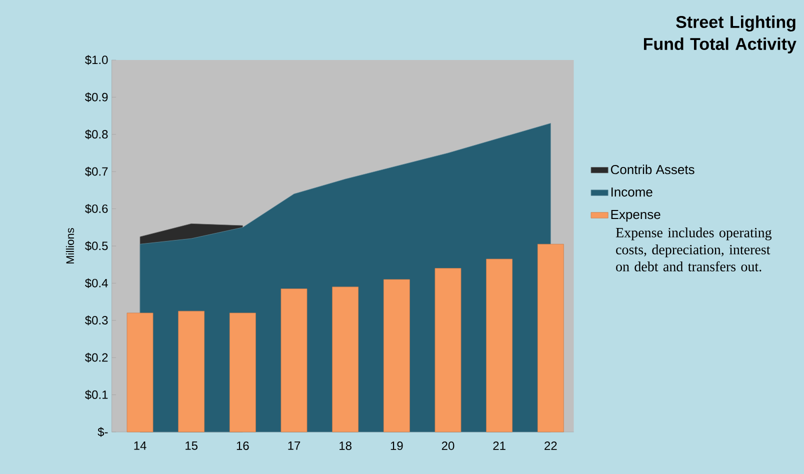 This screenshot has width=804, height=474. What do you see at coordinates (96, 246) in the screenshot?
I see `y-tick-label: $0.5` at bounding box center [96, 246].